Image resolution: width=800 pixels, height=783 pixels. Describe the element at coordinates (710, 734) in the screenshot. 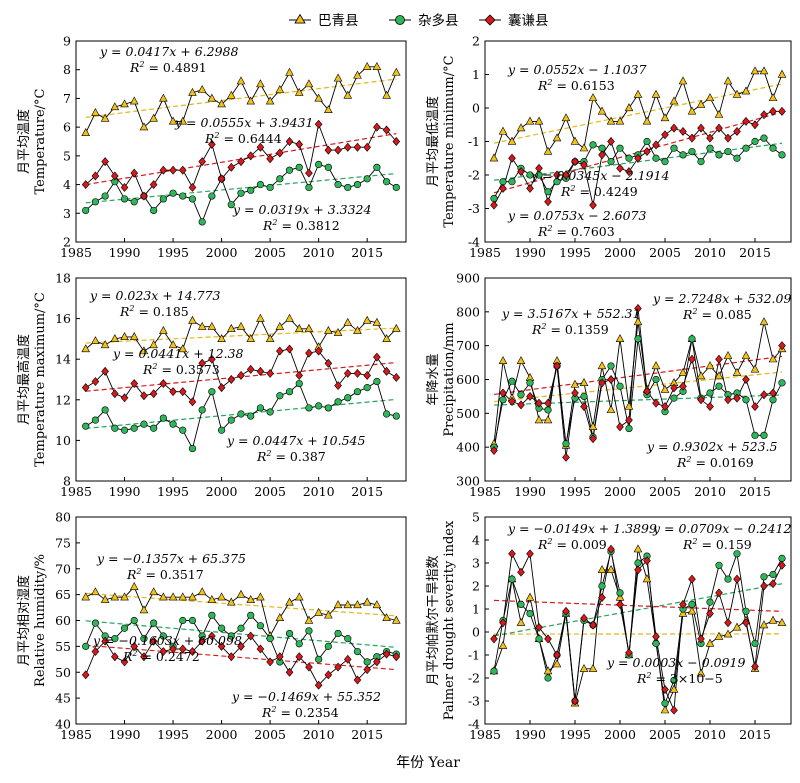

I see `x-tick-label: 2010` at that location.